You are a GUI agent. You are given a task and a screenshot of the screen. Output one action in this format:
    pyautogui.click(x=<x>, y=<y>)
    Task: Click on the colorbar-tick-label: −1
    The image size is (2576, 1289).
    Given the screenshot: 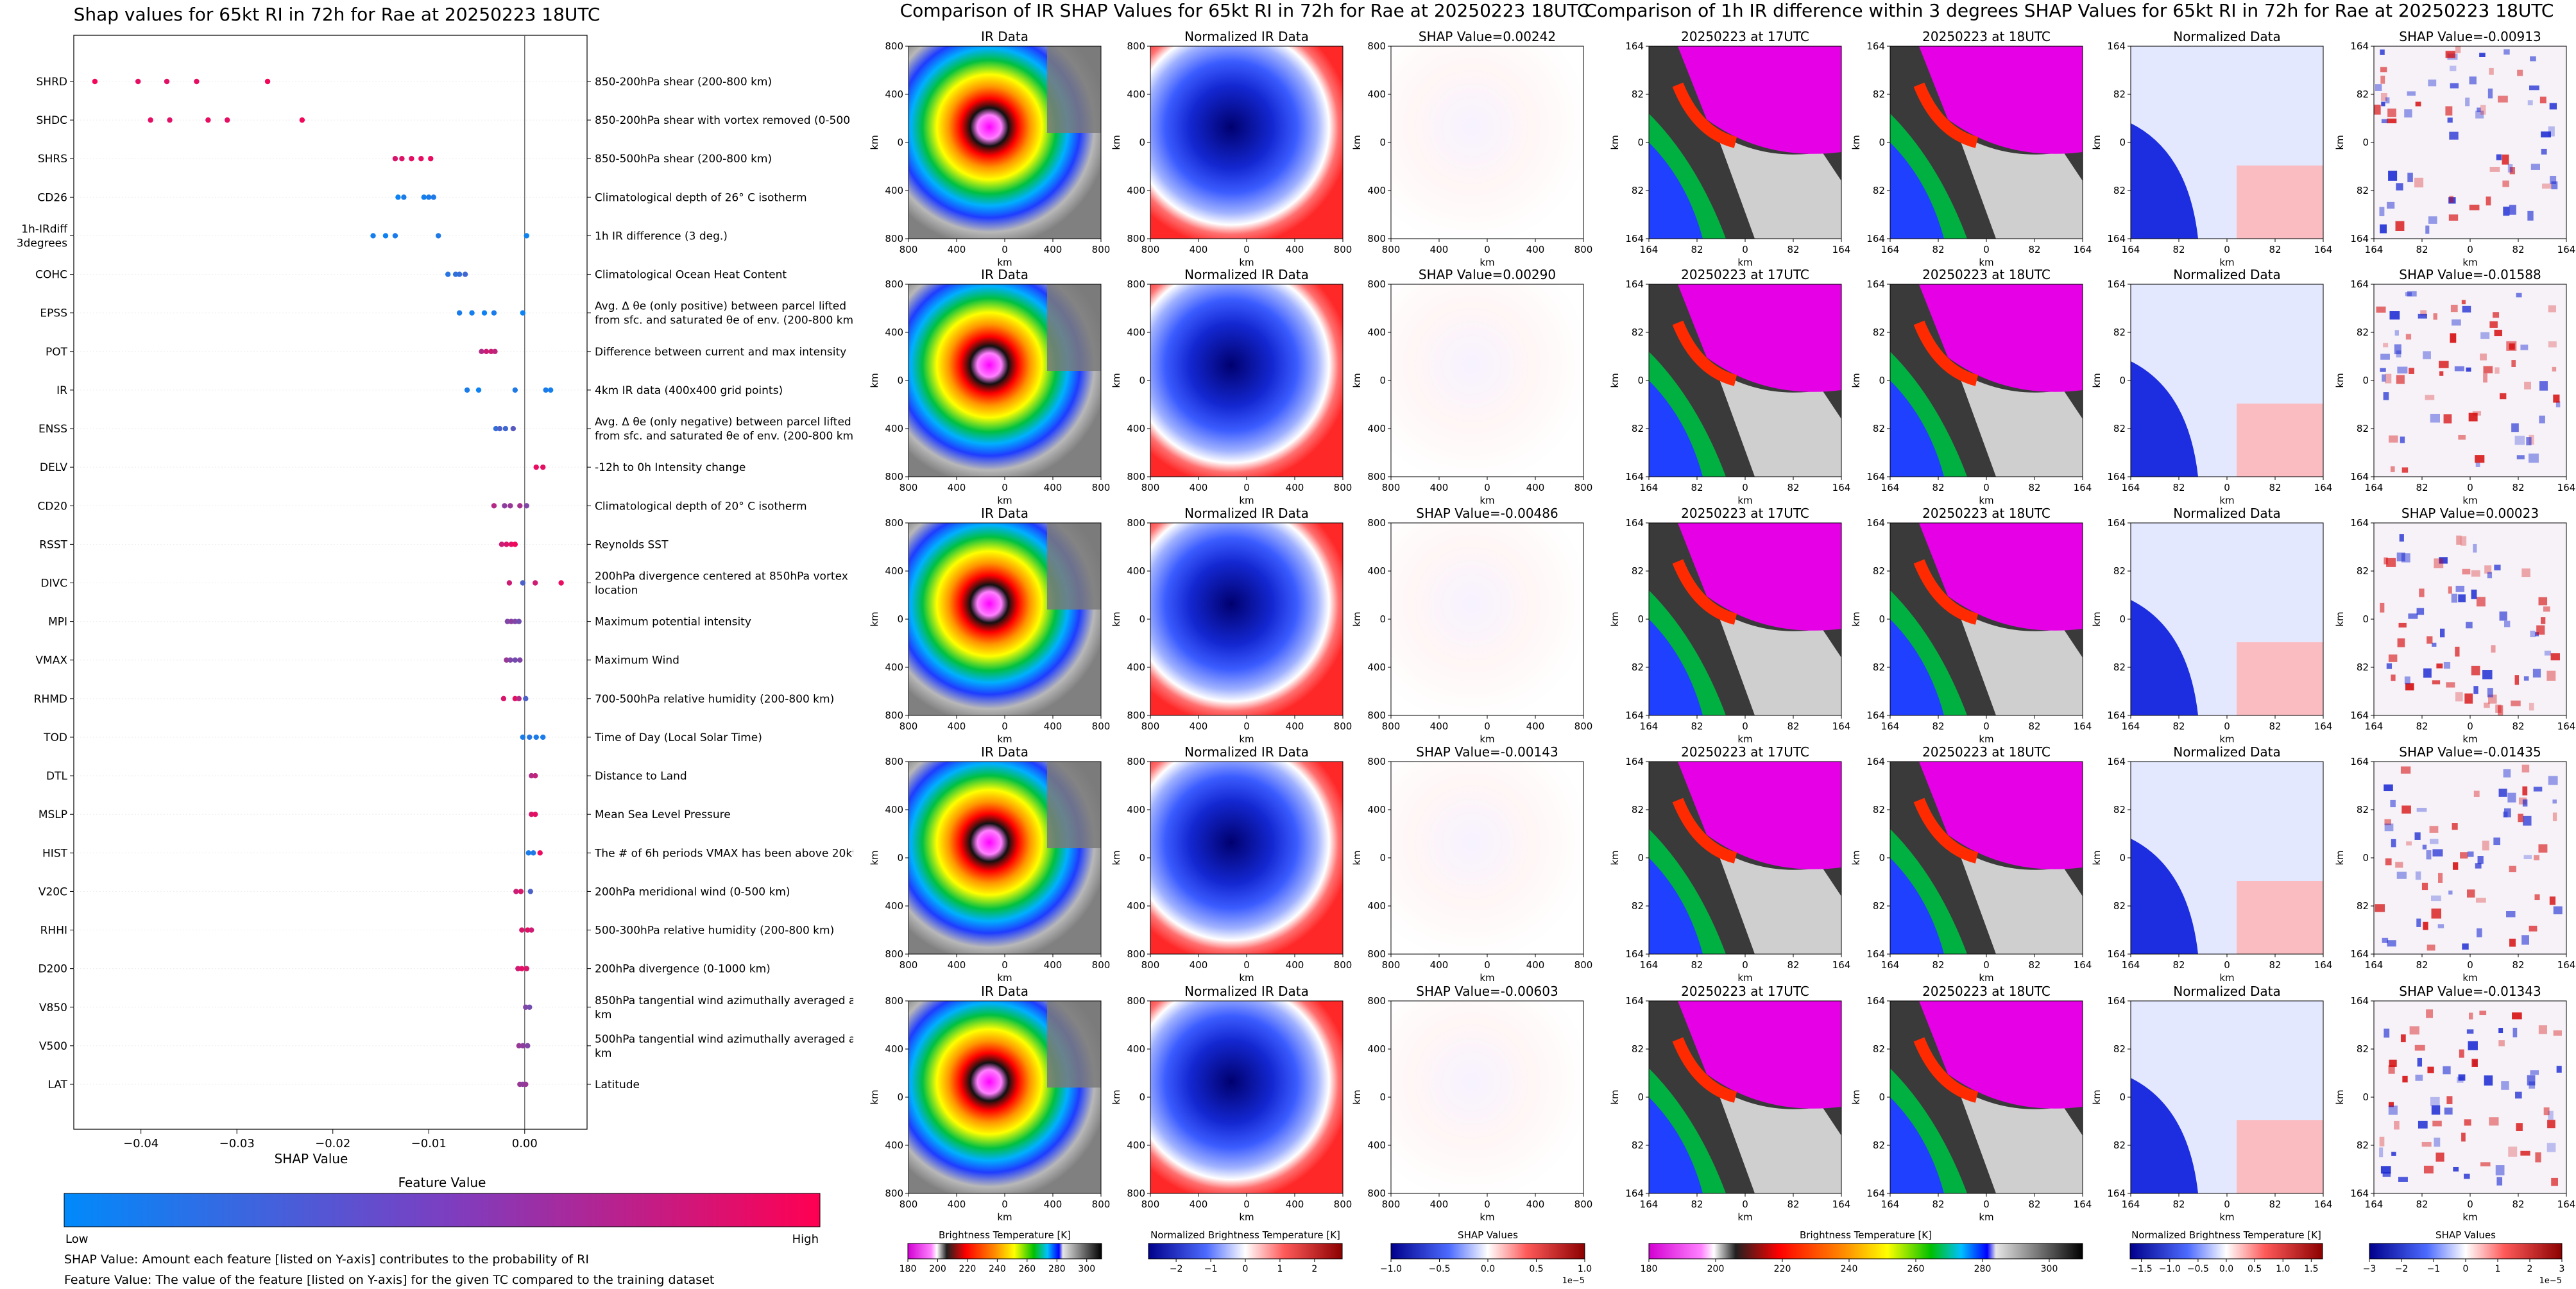 What is the action you would take?
    pyautogui.click(x=1211, y=1269)
    